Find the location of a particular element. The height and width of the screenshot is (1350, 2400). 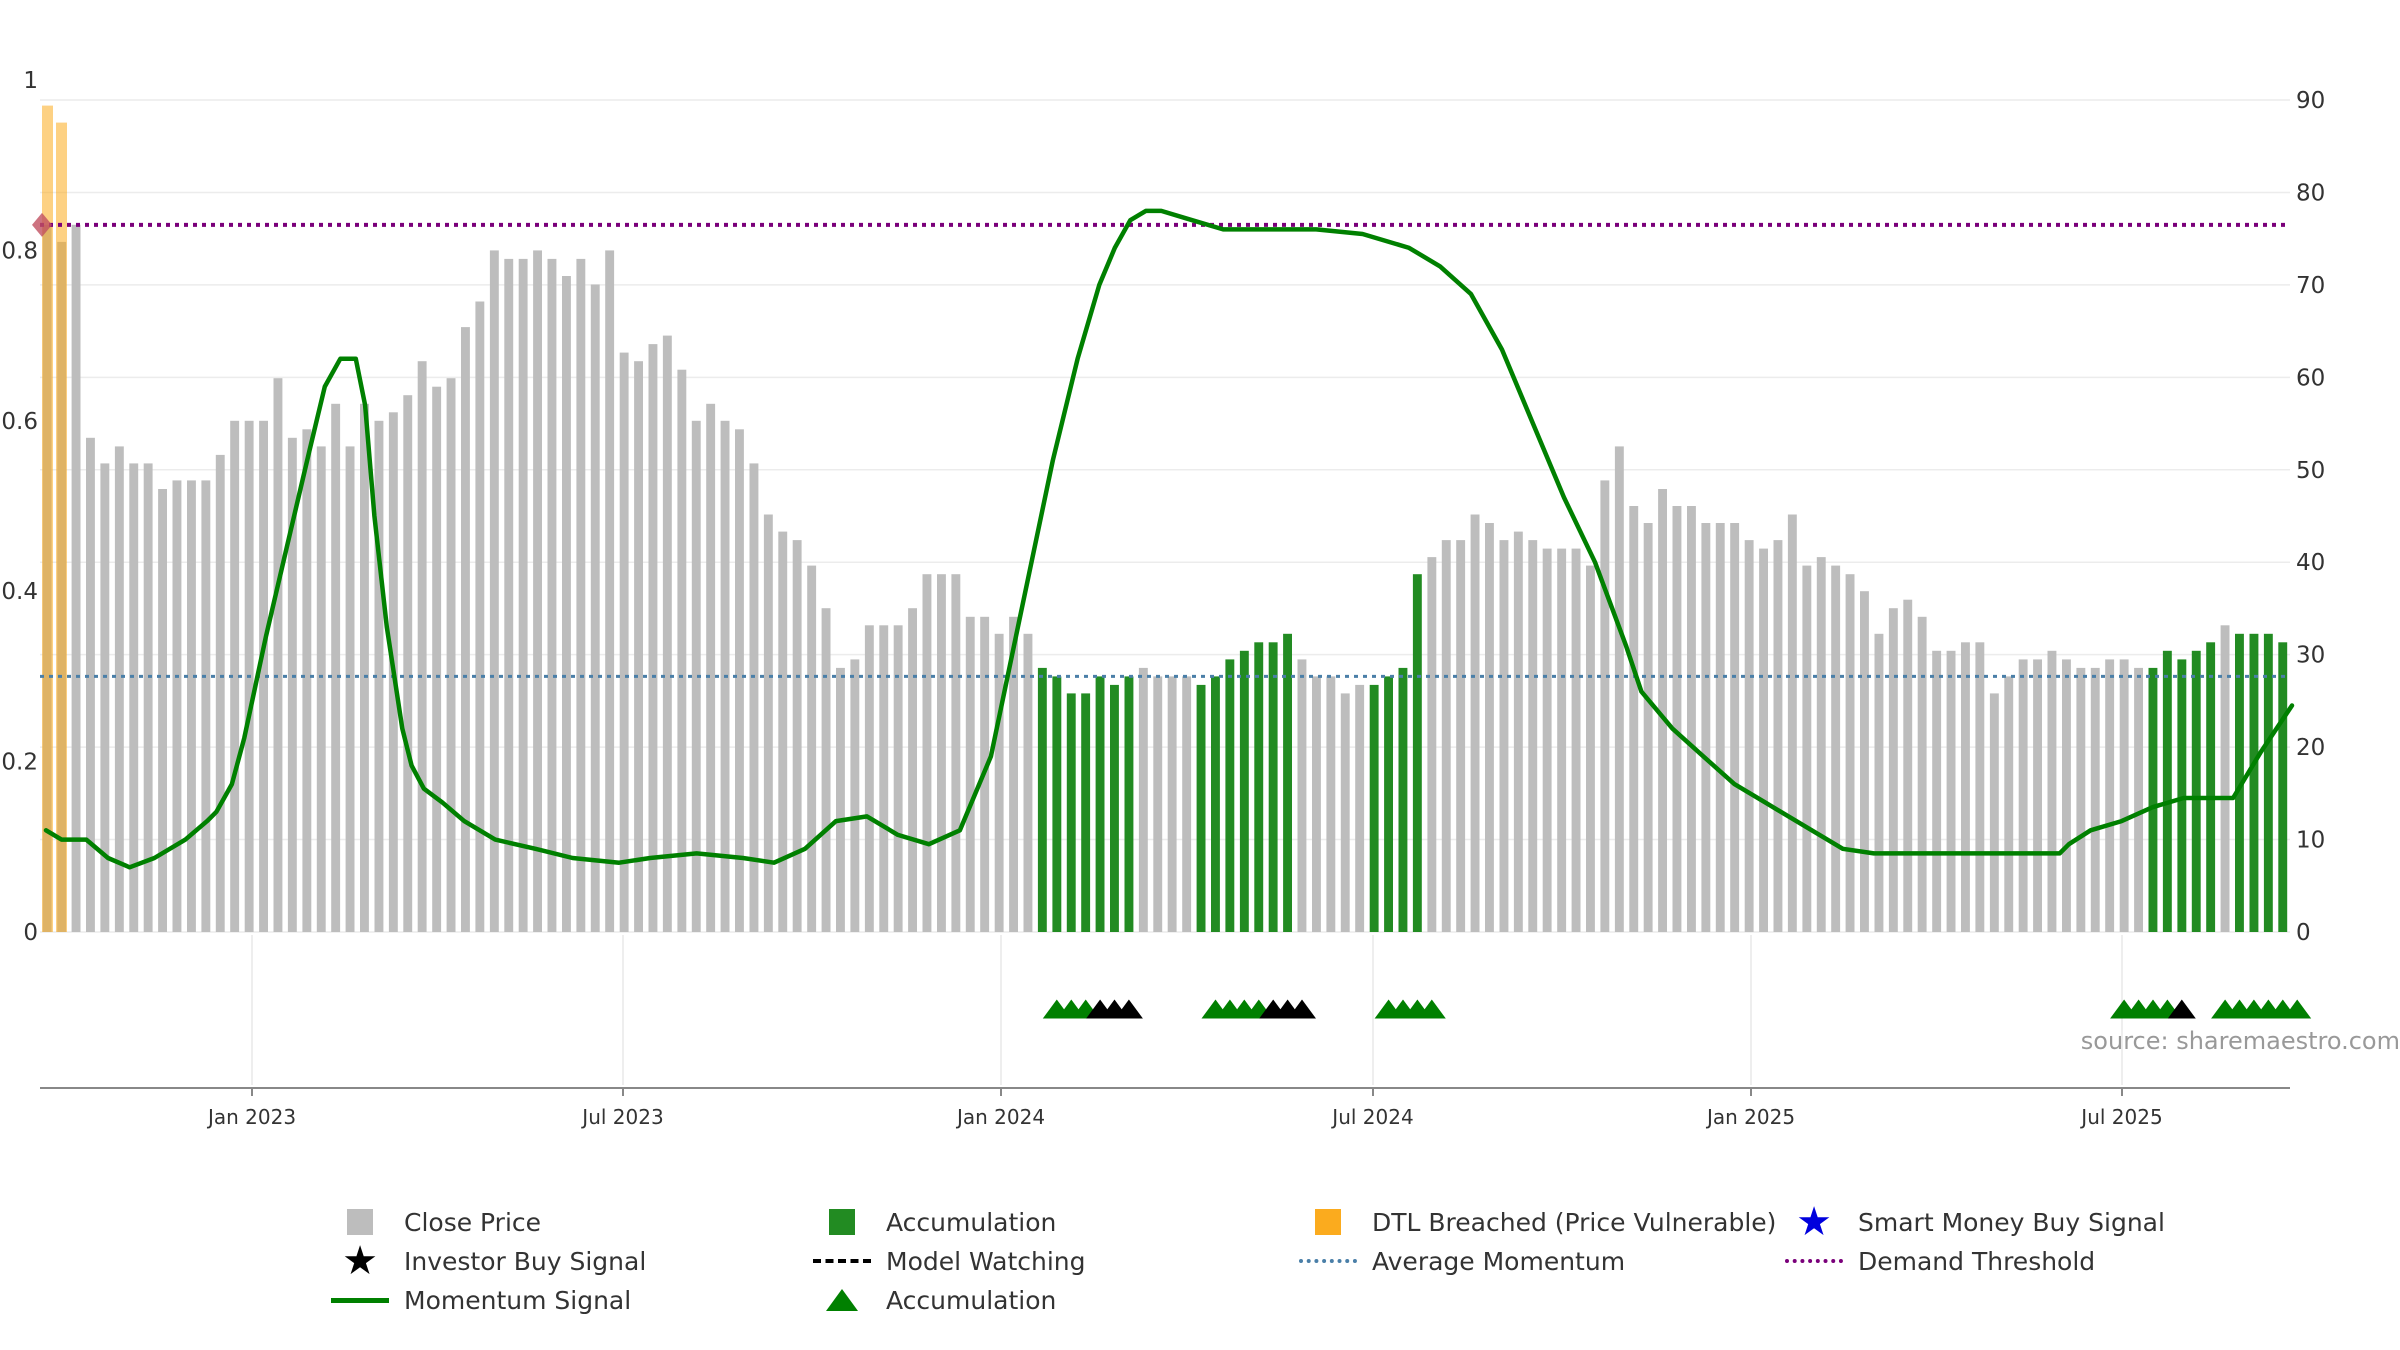

left-axis-tick-label: 0.2 is located at coordinates (19, 763).